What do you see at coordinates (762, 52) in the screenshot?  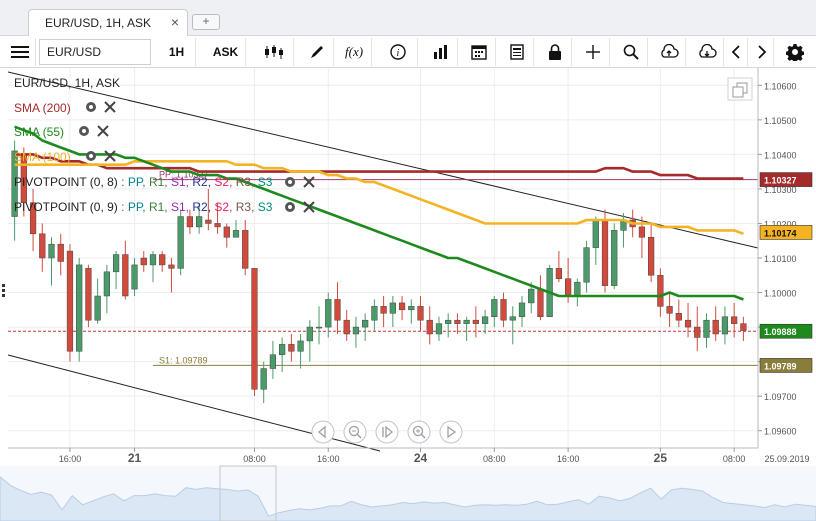 I see `next-icon` at bounding box center [762, 52].